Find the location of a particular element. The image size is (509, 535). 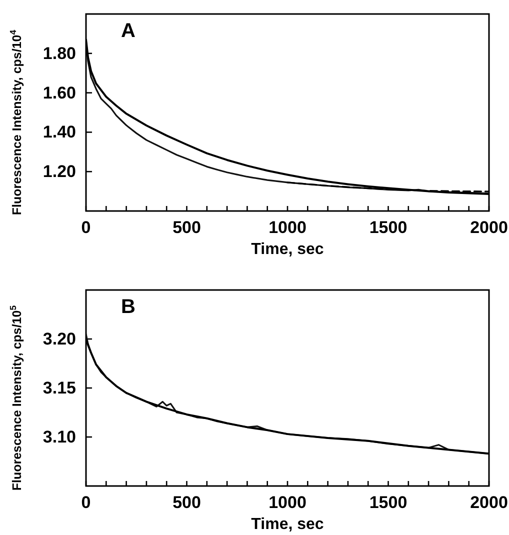

y-tick-label: 3.10 is located at coordinates (59, 436).